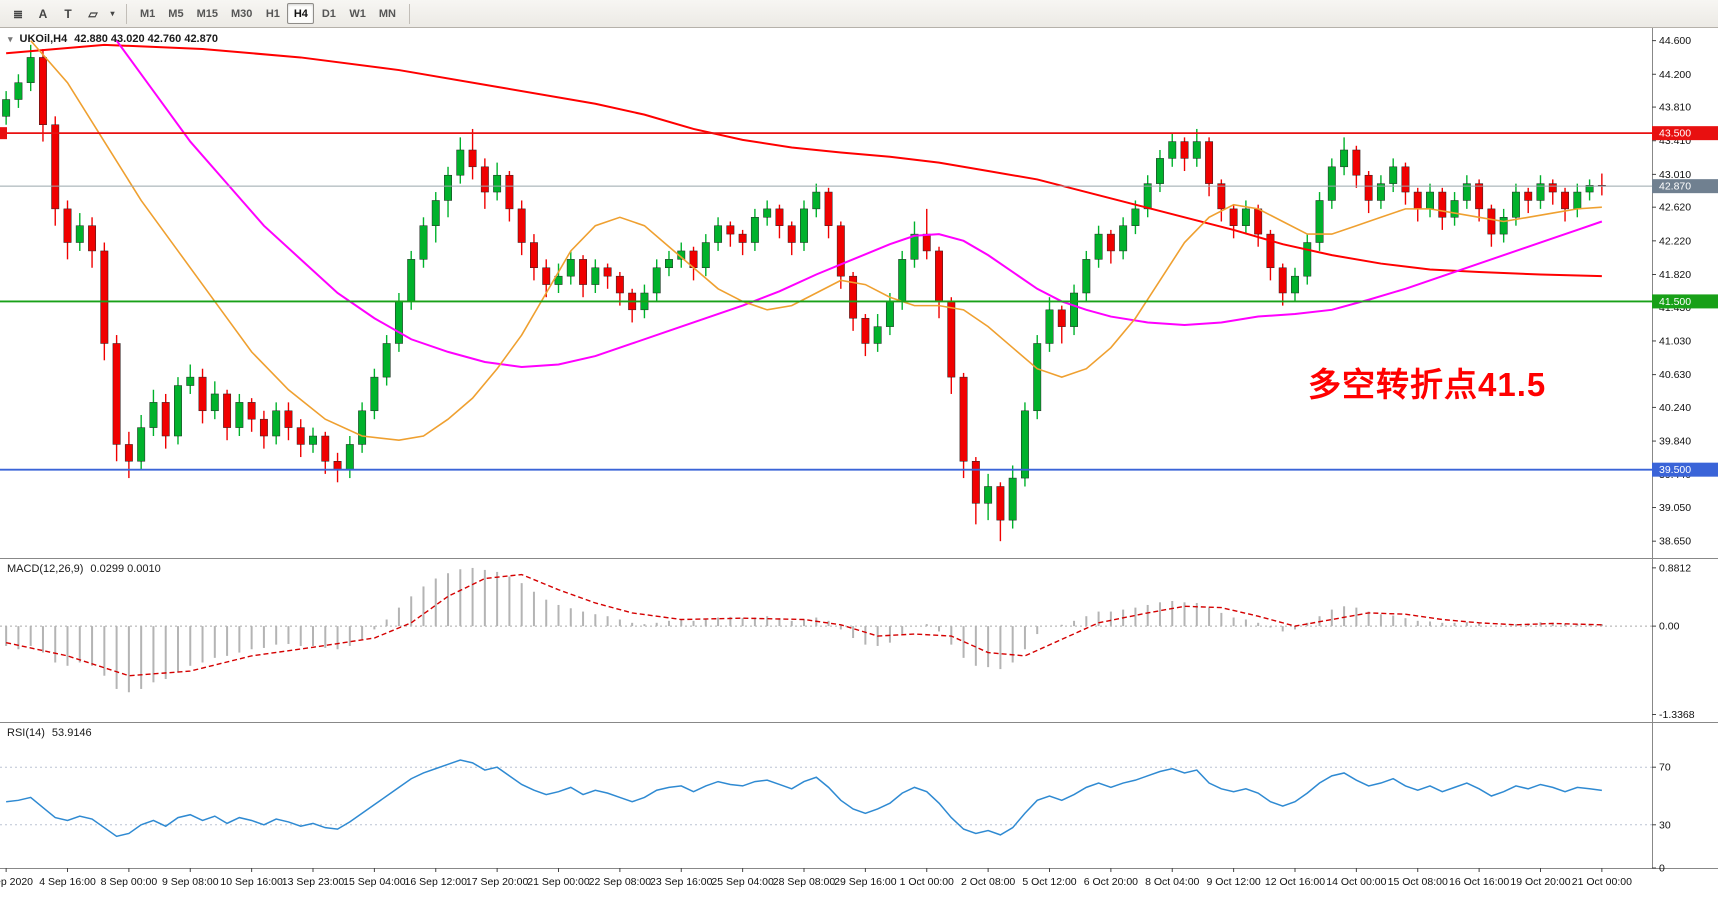 The height and width of the screenshot is (897, 1718). Describe the element at coordinates (1675, 241) in the screenshot. I see `svg-text: 42.220` at that location.